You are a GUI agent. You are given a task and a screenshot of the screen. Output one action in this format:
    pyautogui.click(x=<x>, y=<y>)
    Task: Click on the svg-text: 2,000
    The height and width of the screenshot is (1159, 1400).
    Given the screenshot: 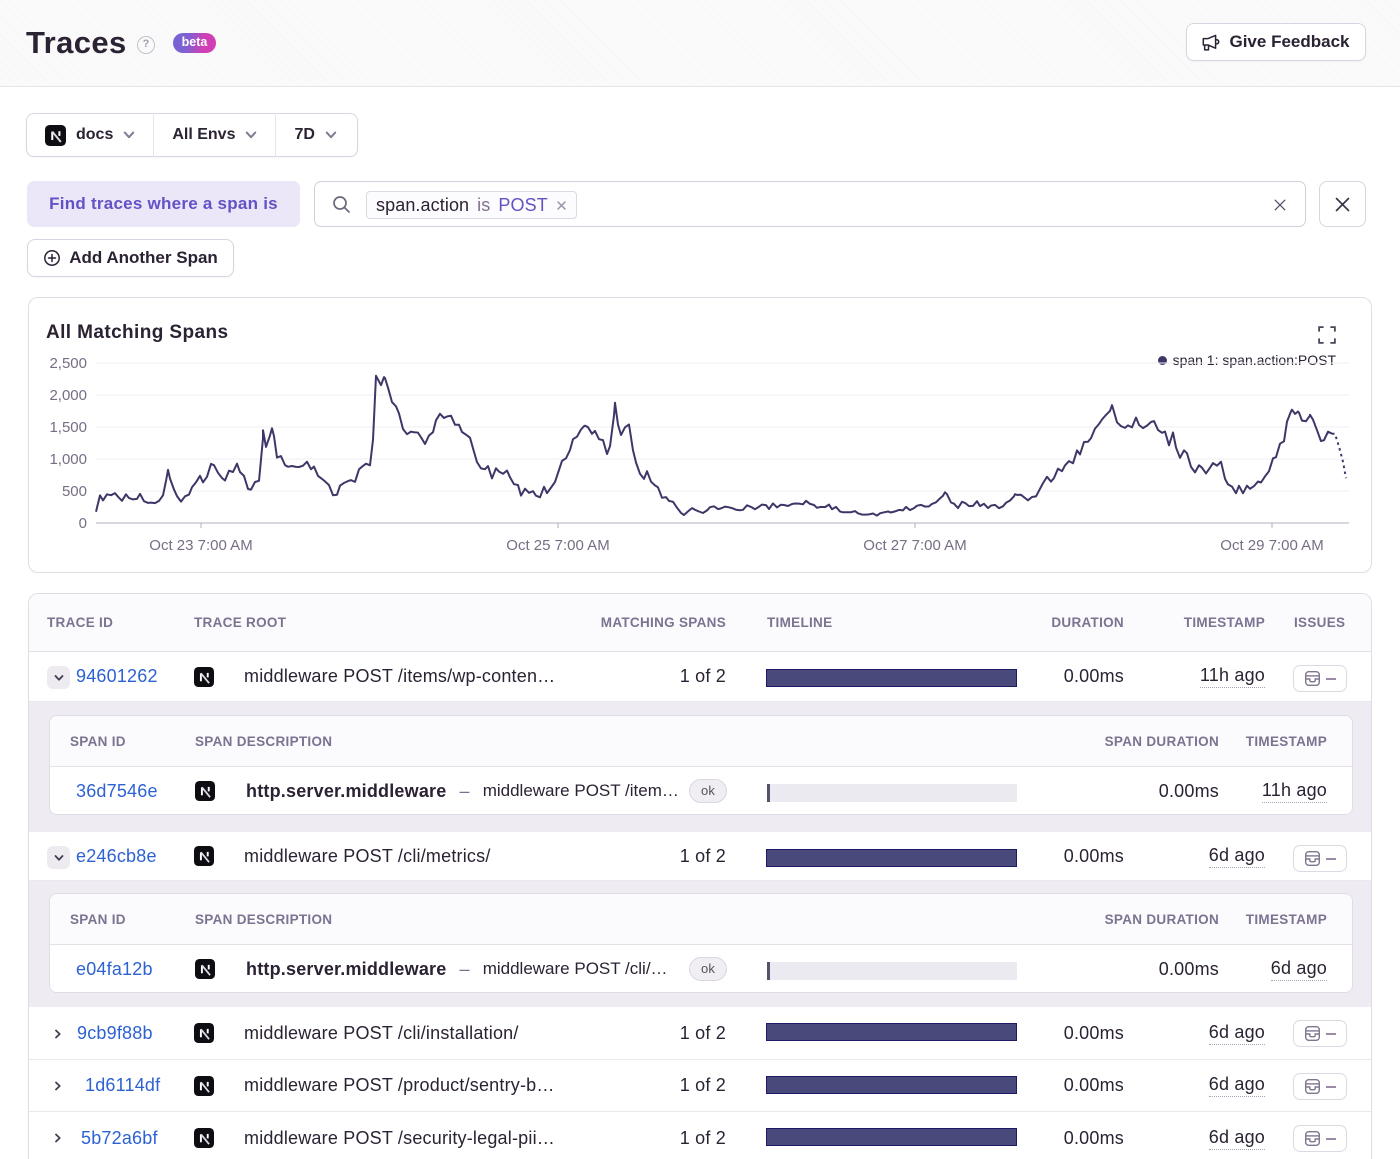 What is the action you would take?
    pyautogui.click(x=68, y=395)
    